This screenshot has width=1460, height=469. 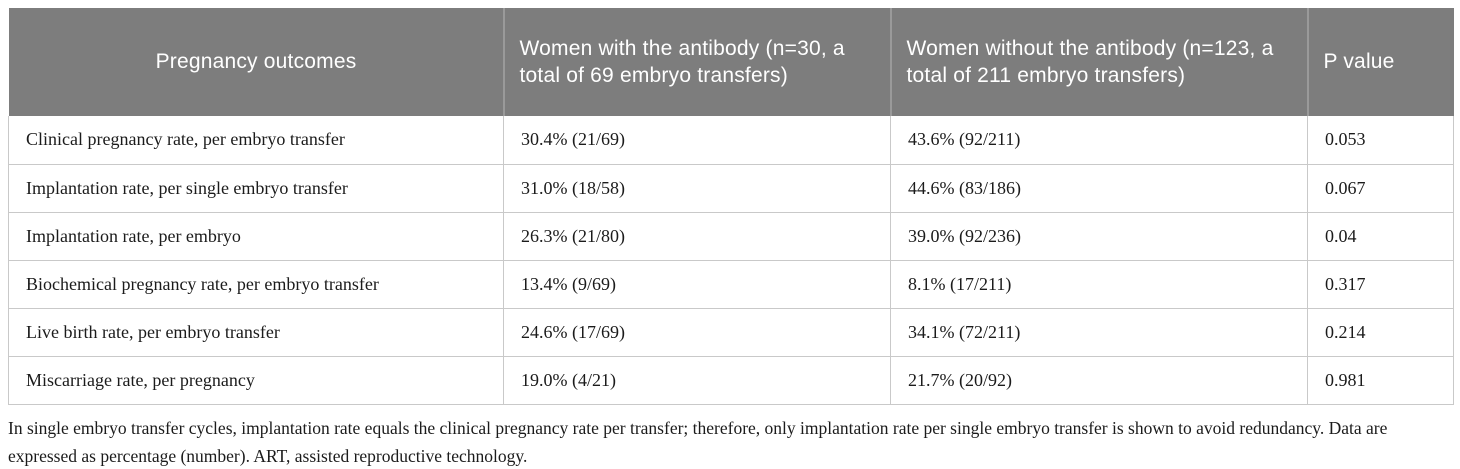 I want to click on p-value: 0.053, so click(x=1380, y=140).